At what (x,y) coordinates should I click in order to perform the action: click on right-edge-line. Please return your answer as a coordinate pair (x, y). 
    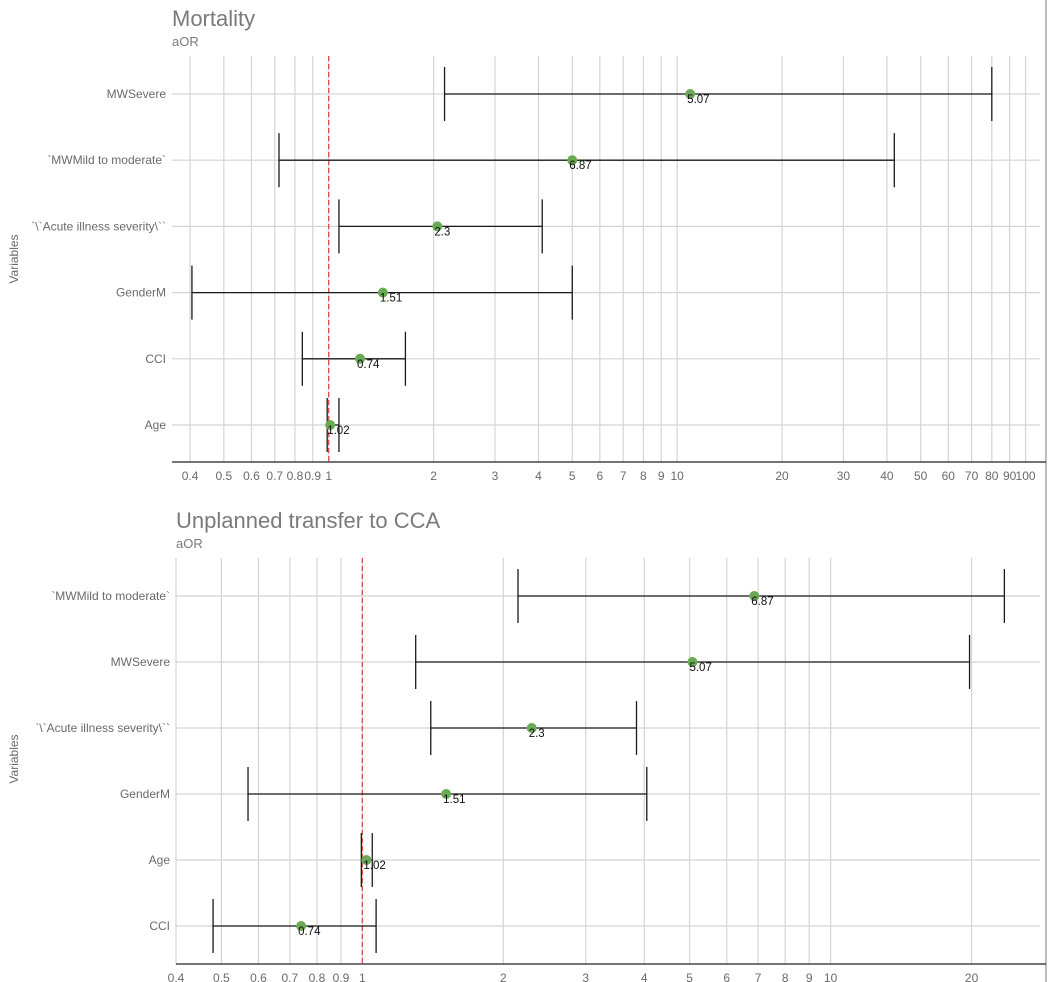
    Looking at the image, I should click on (1046, 491).